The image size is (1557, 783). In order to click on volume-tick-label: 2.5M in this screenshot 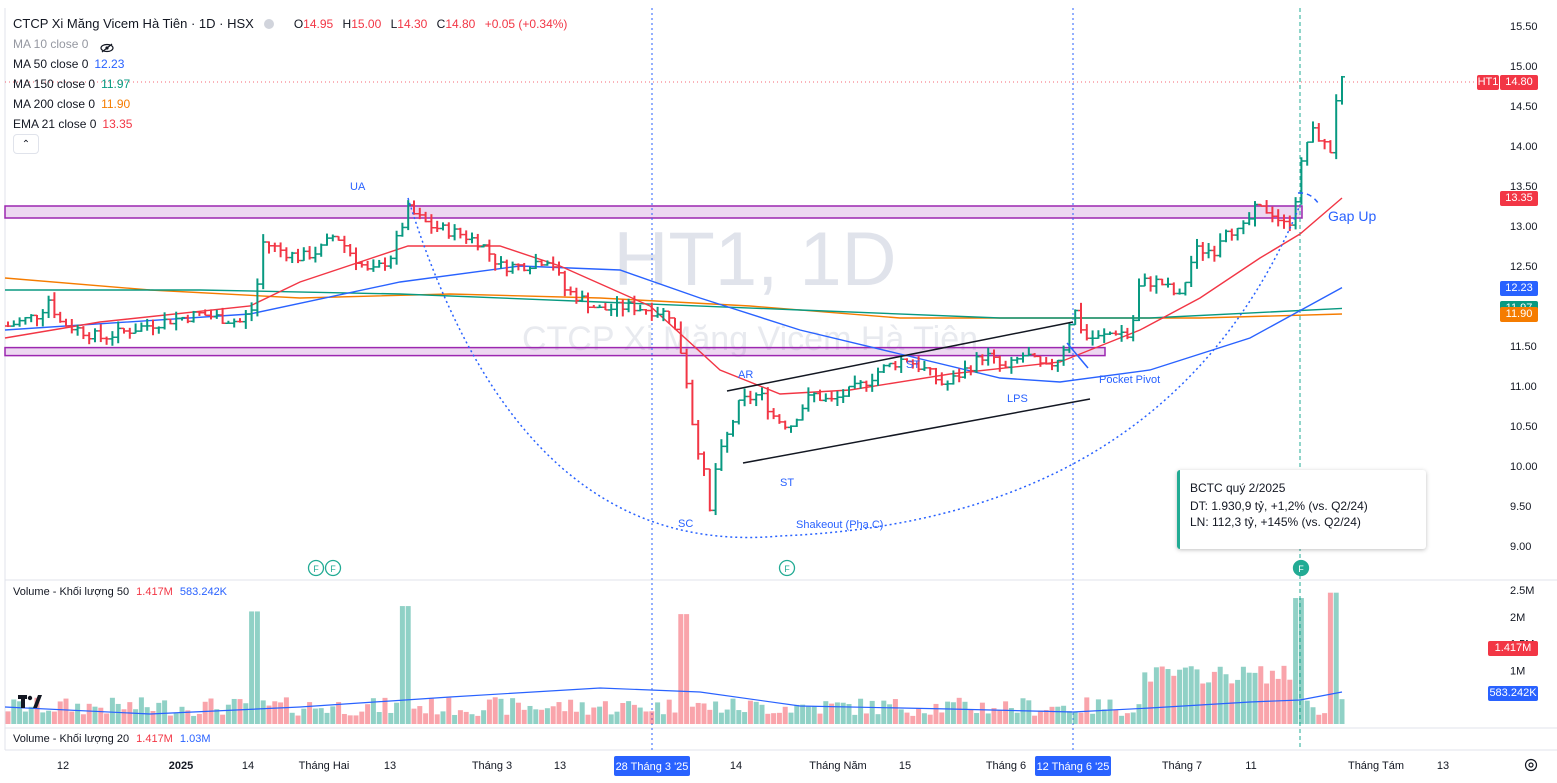, I will do `click(1522, 591)`.